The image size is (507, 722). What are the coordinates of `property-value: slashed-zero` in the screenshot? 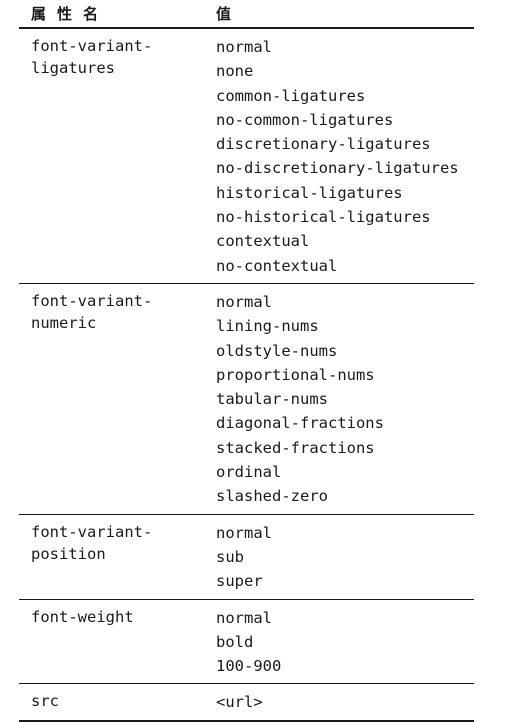 It's located at (272, 496).